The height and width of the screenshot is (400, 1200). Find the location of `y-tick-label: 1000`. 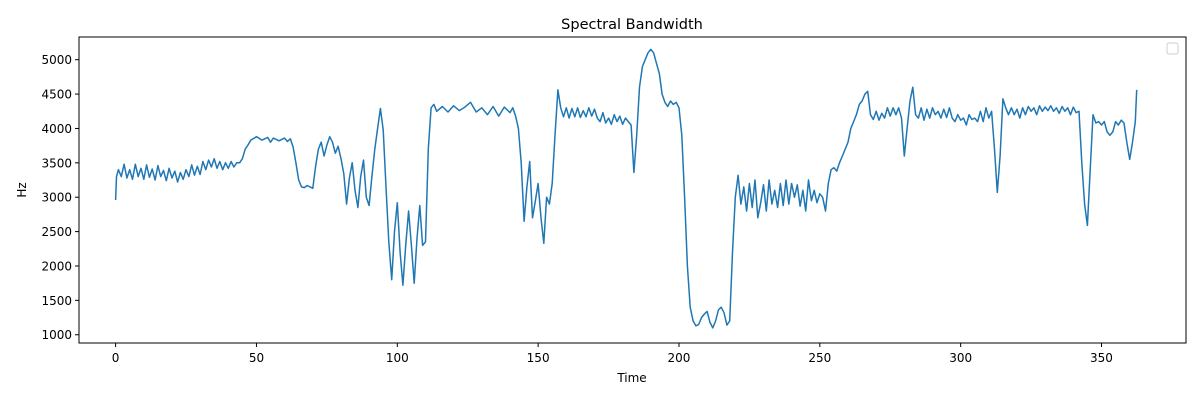

y-tick-label: 1000 is located at coordinates (56, 335).